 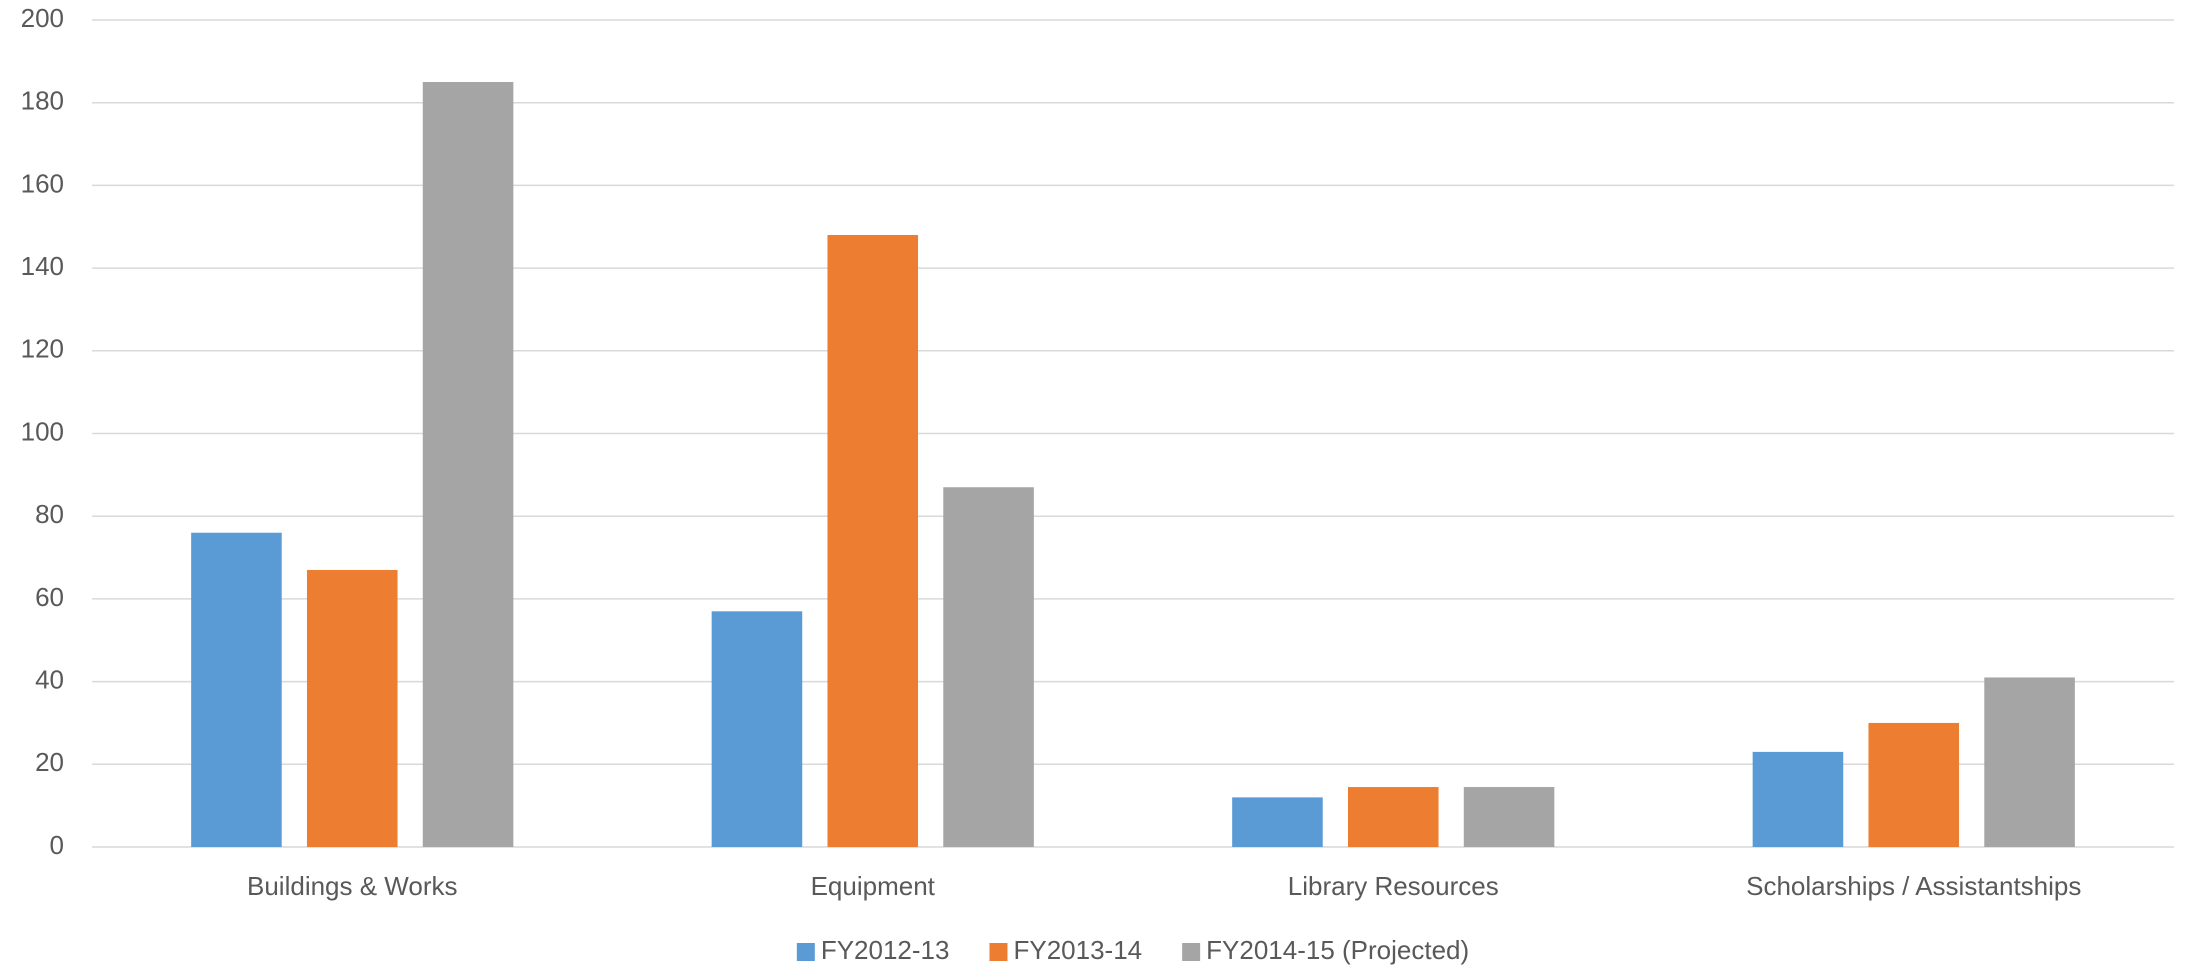 I want to click on legend-label: FY2014-15 (Projected), so click(x=1337, y=950).